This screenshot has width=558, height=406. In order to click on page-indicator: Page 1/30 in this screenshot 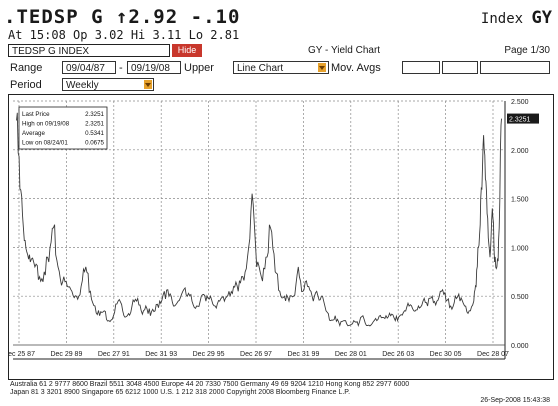, I will do `click(527, 50)`.